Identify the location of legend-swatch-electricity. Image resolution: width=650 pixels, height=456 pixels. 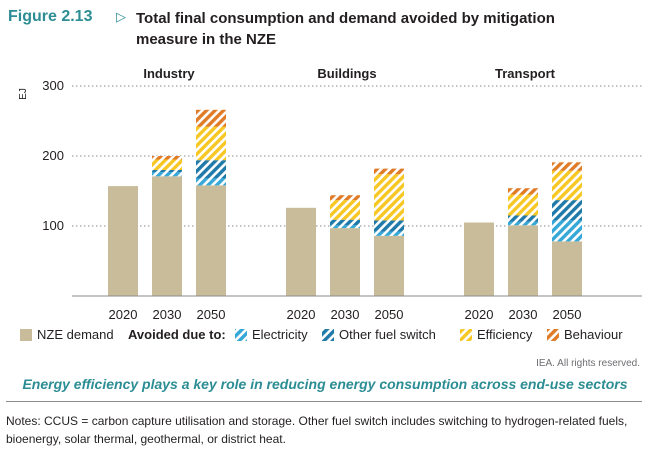
(241, 335).